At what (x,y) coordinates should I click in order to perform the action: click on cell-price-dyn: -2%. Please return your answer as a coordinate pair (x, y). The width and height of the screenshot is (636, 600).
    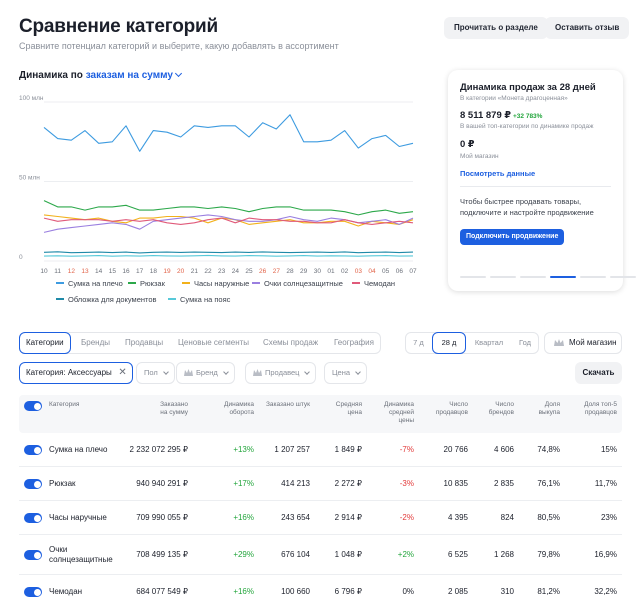
    Looking at the image, I should click on (406, 517).